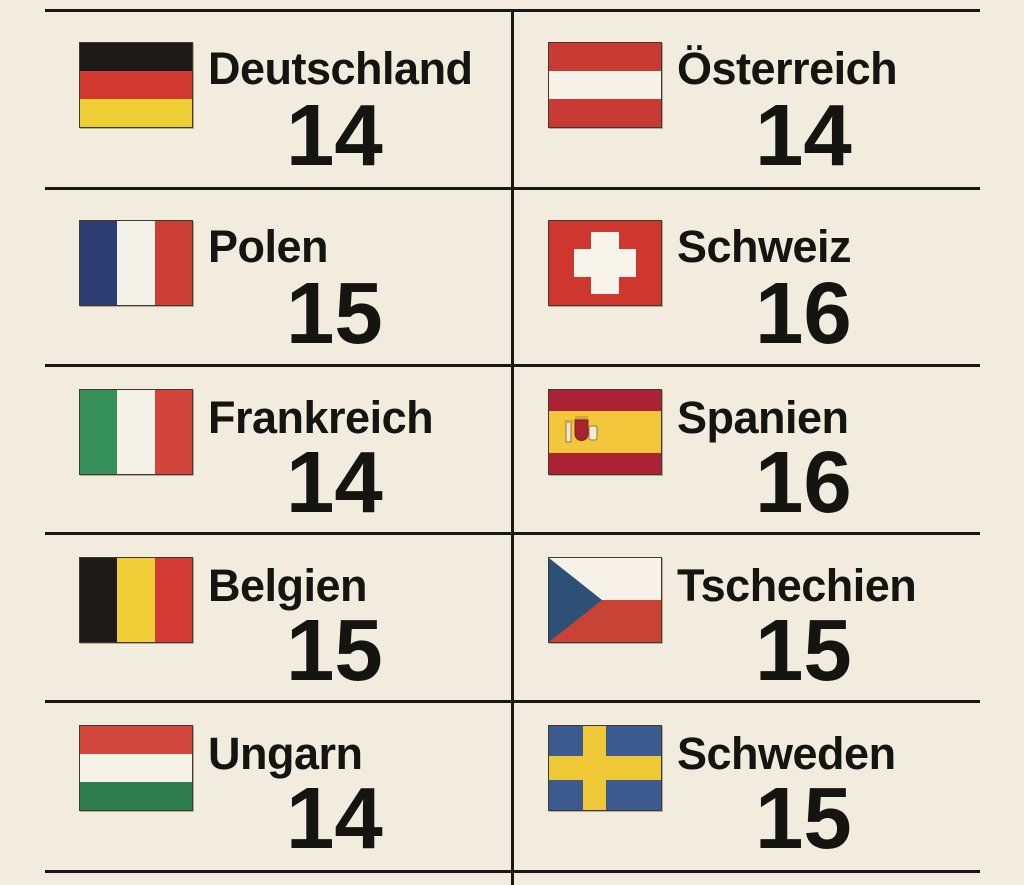 The height and width of the screenshot is (885, 1024). I want to click on swiss-flag-icon, so click(605, 263).